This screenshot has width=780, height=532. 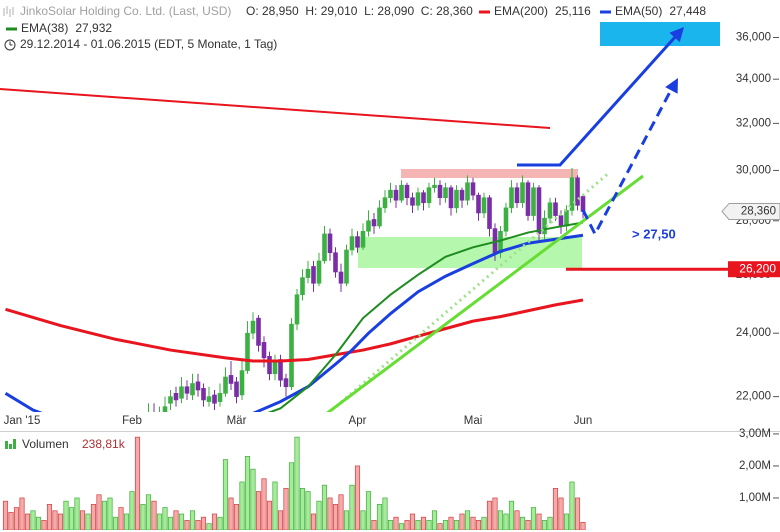 What do you see at coordinates (660, 34) in the screenshot?
I see `target-zone` at bounding box center [660, 34].